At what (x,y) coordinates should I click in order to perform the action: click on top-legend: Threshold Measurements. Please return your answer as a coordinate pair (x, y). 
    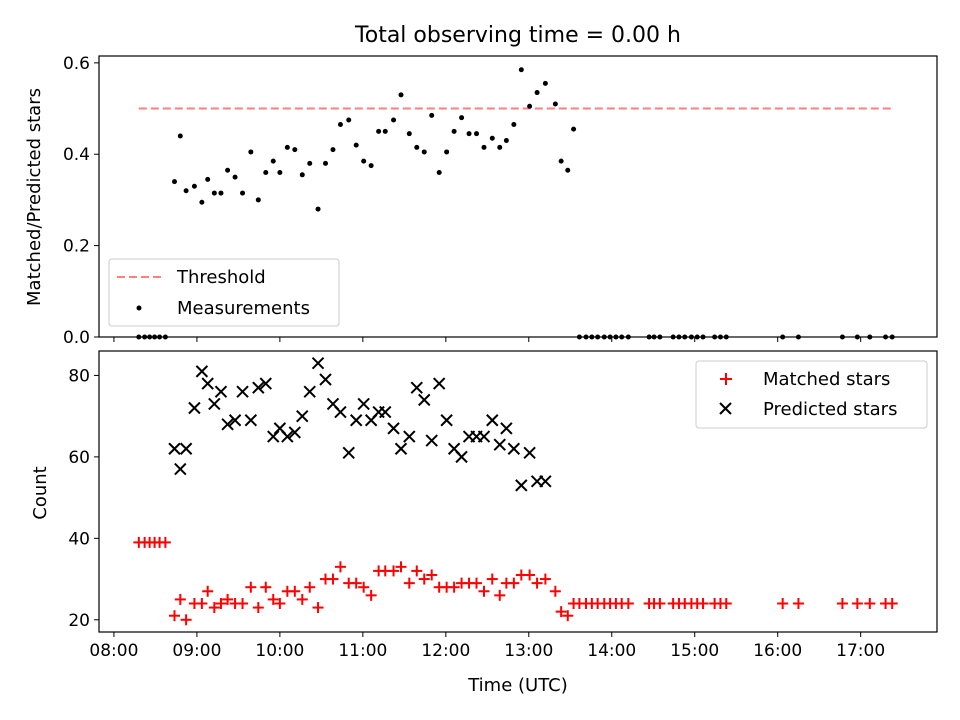
    Looking at the image, I should click on (224, 292).